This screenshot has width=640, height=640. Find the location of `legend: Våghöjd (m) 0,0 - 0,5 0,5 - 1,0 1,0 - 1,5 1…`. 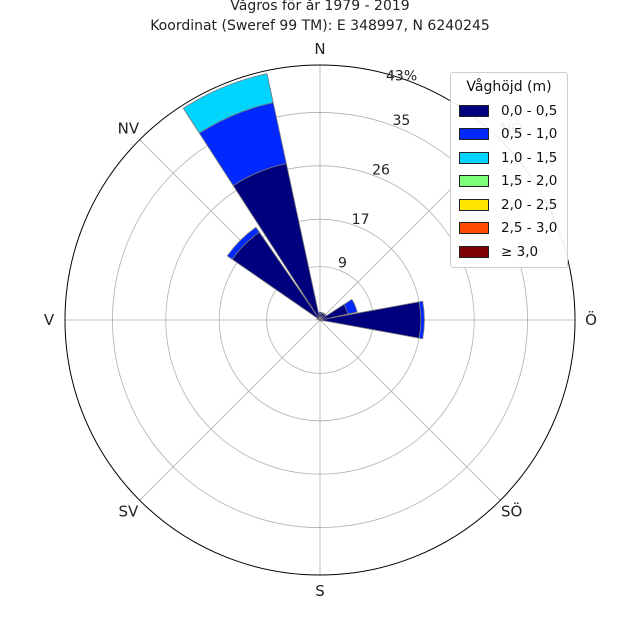

legend: Våghöjd (m) 0,0 - 0,5 0,5 - 1,0 1,0 - 1,5 1… is located at coordinates (509, 170).